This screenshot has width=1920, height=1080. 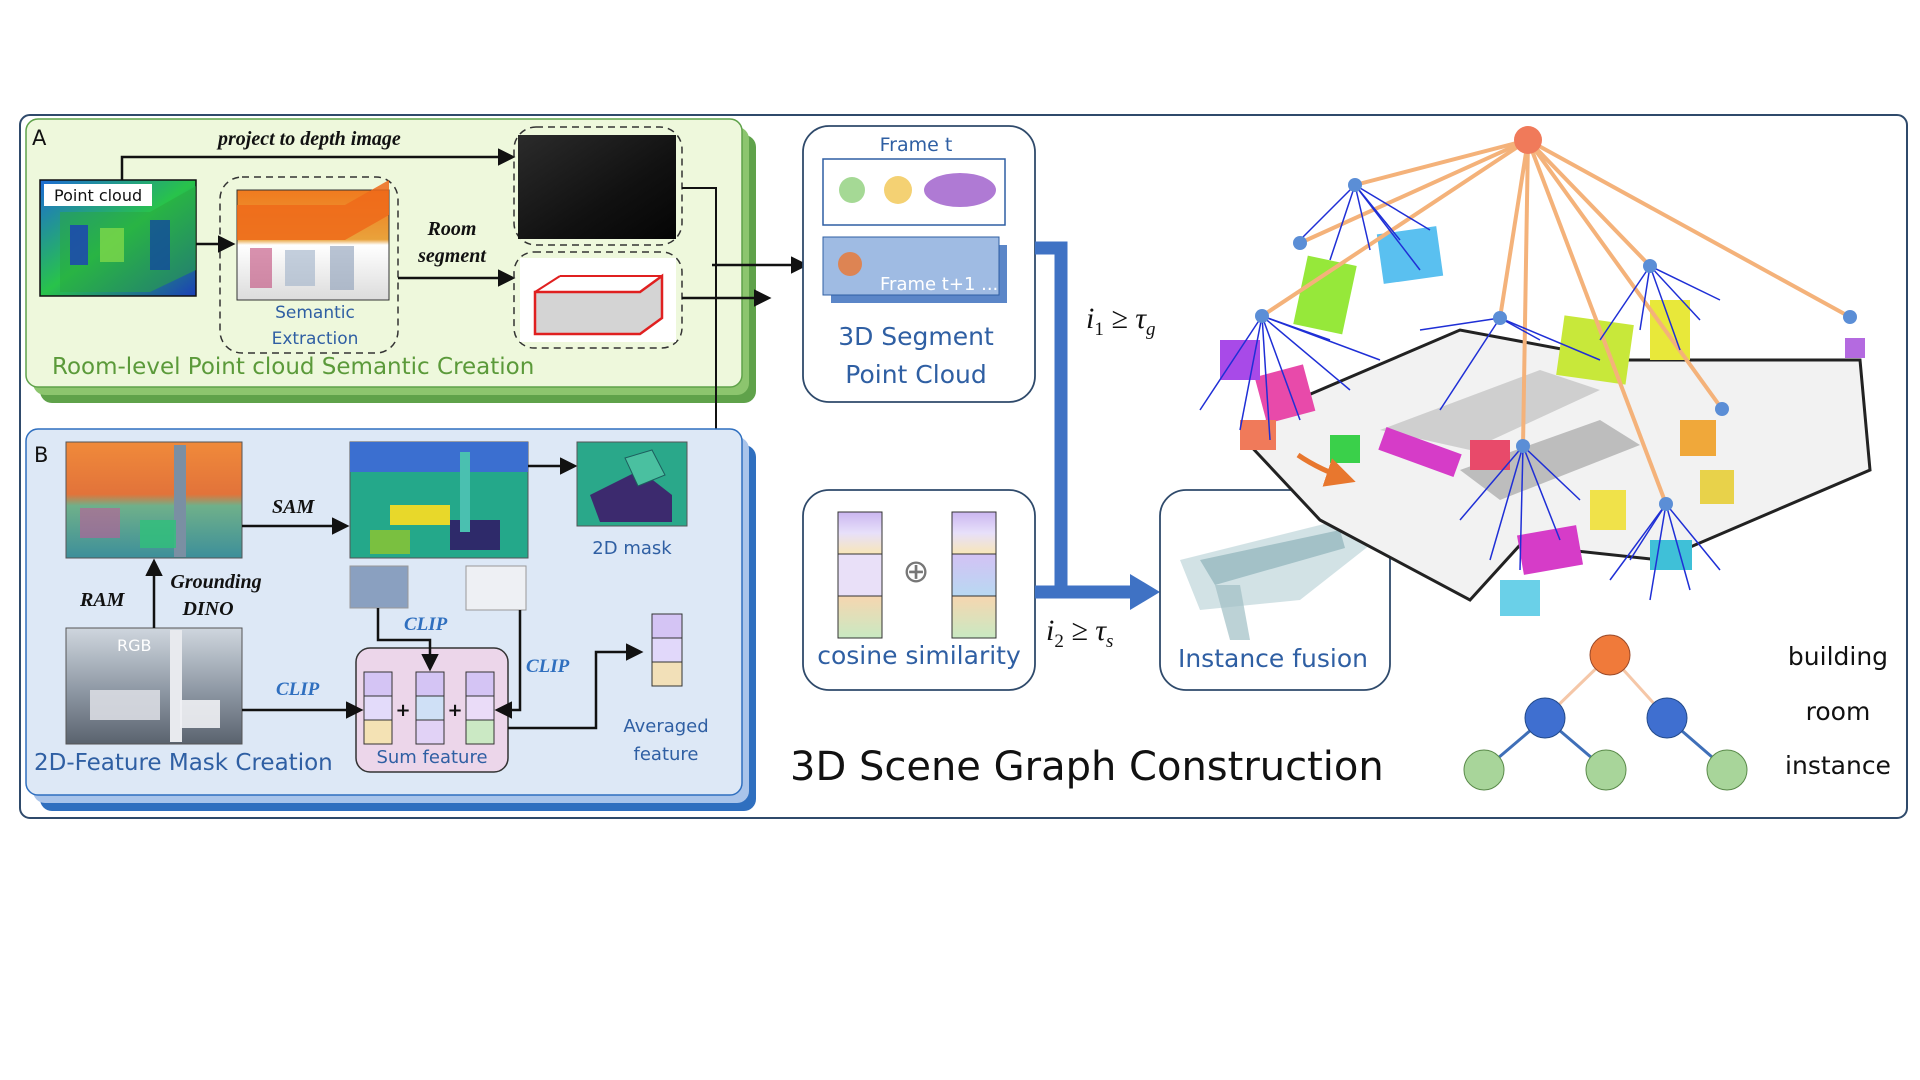 I want to click on panel-a-title: Room-level Point cloud Semantic Creation, so click(x=293, y=367).